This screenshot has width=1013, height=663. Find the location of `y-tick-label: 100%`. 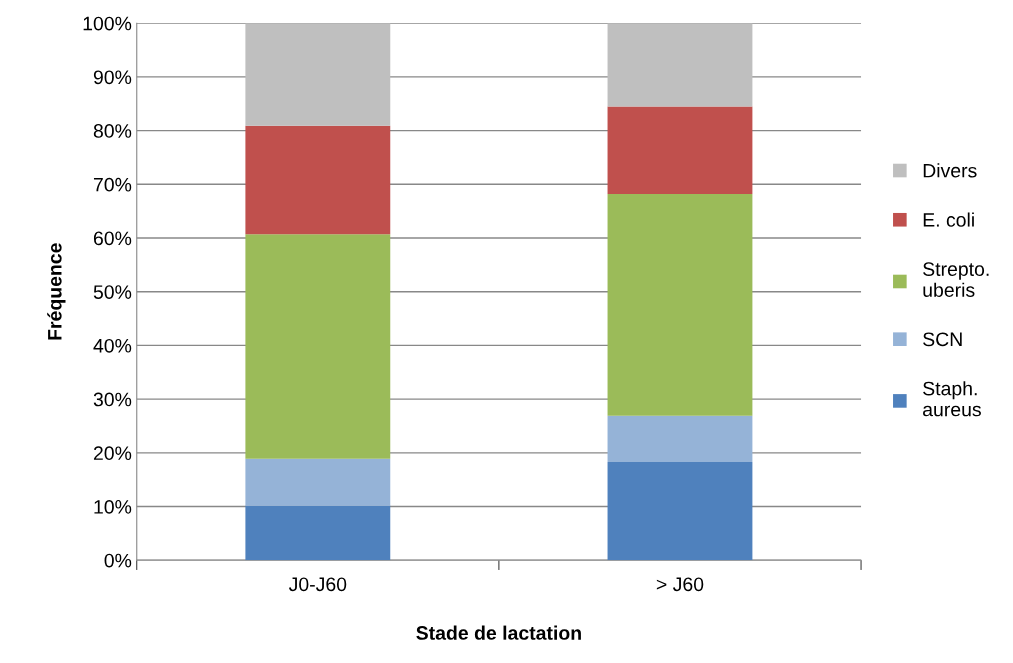

y-tick-label: 100% is located at coordinates (107, 23).